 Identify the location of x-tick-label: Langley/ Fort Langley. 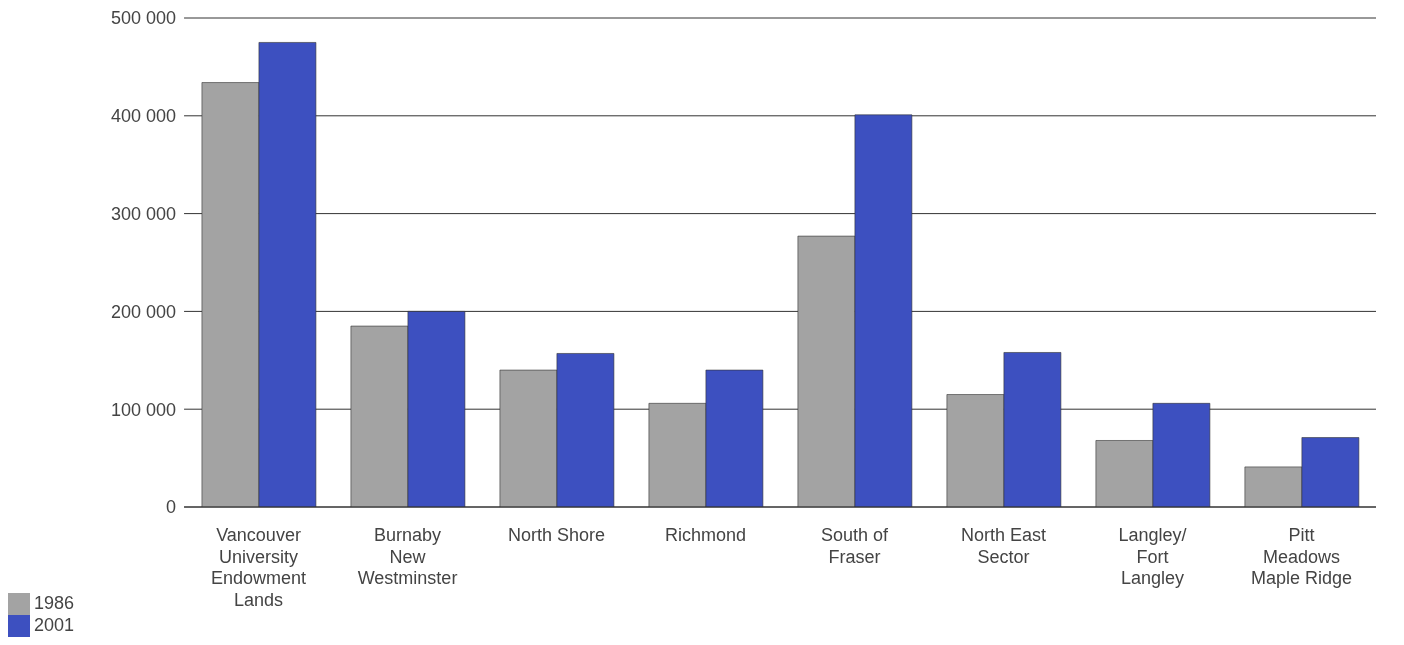
(1152, 557).